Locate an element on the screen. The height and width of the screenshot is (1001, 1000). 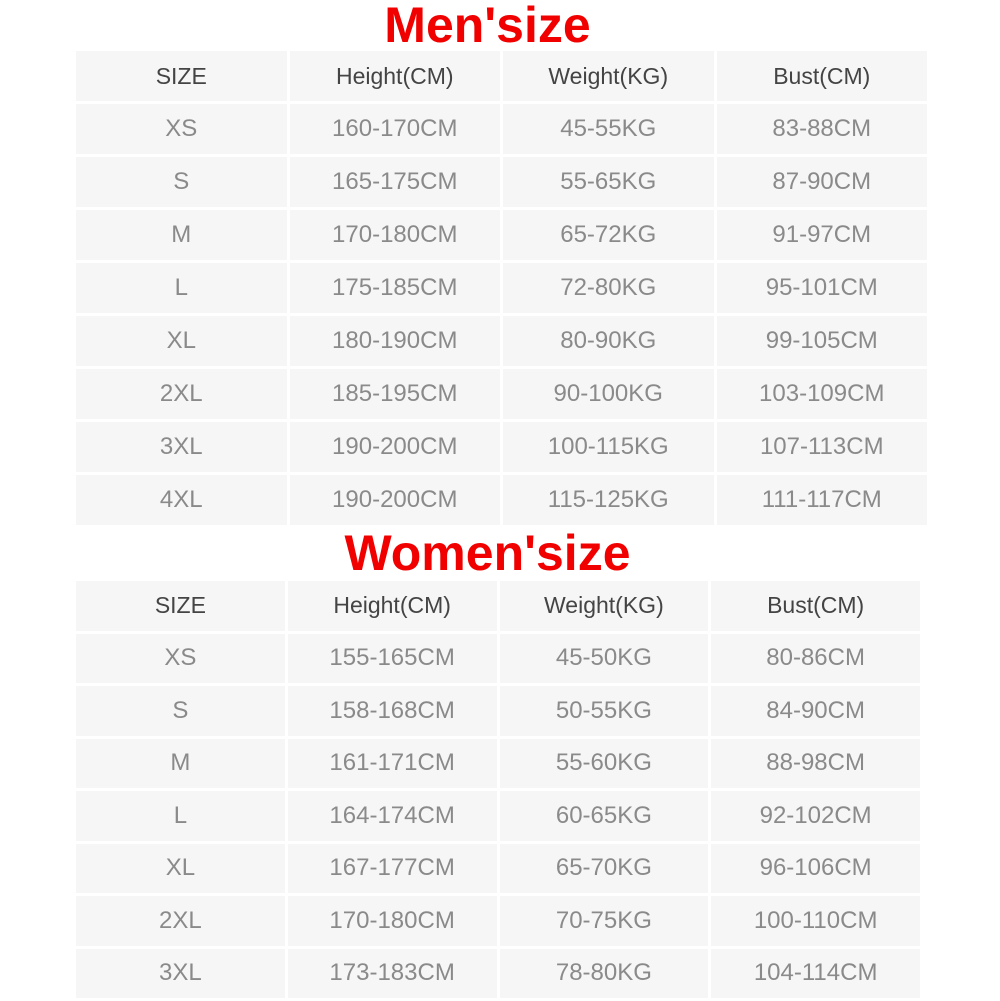
table-cell: 55-60KG is located at coordinates (604, 763).